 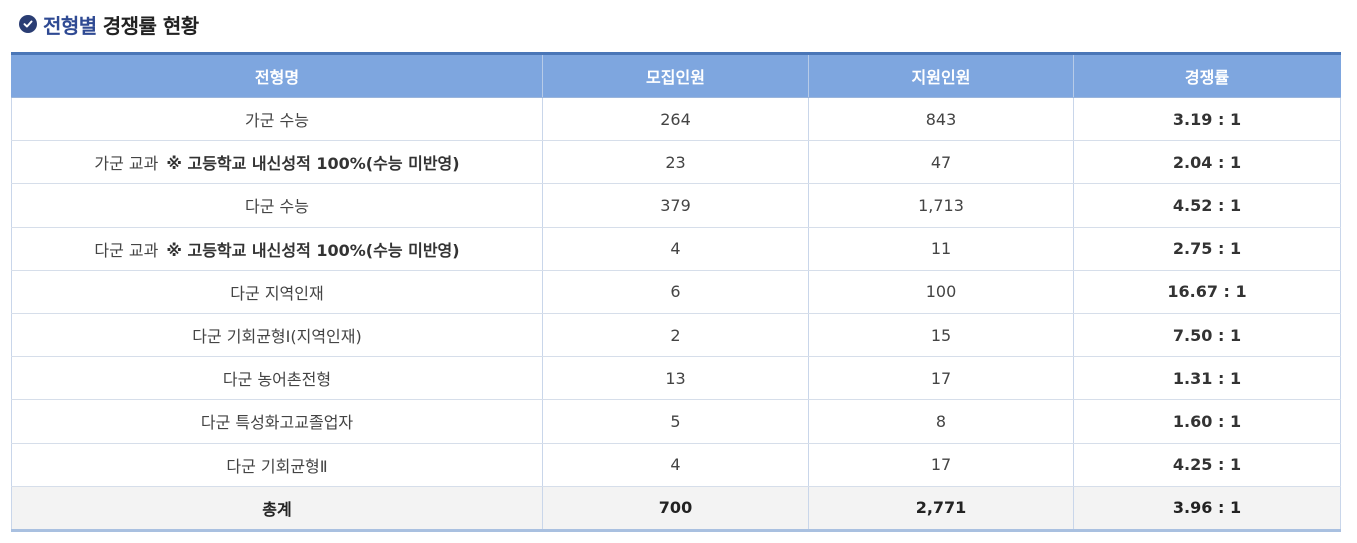 I want to click on applicant-count-cell: 11, so click(x=941, y=249).